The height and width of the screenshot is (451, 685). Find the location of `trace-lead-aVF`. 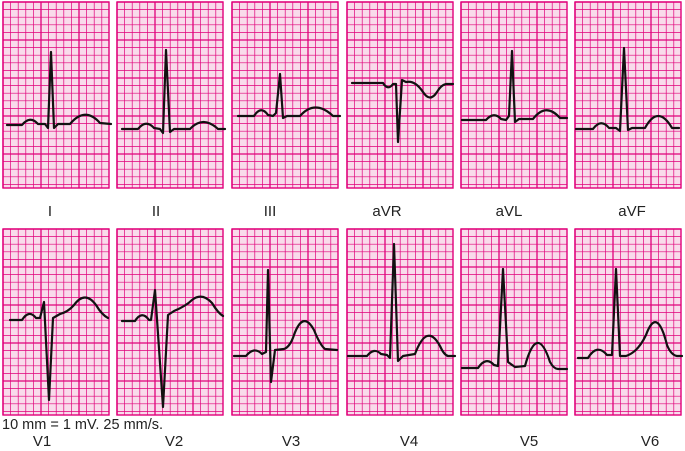

trace-lead-aVF is located at coordinates (627, 89).